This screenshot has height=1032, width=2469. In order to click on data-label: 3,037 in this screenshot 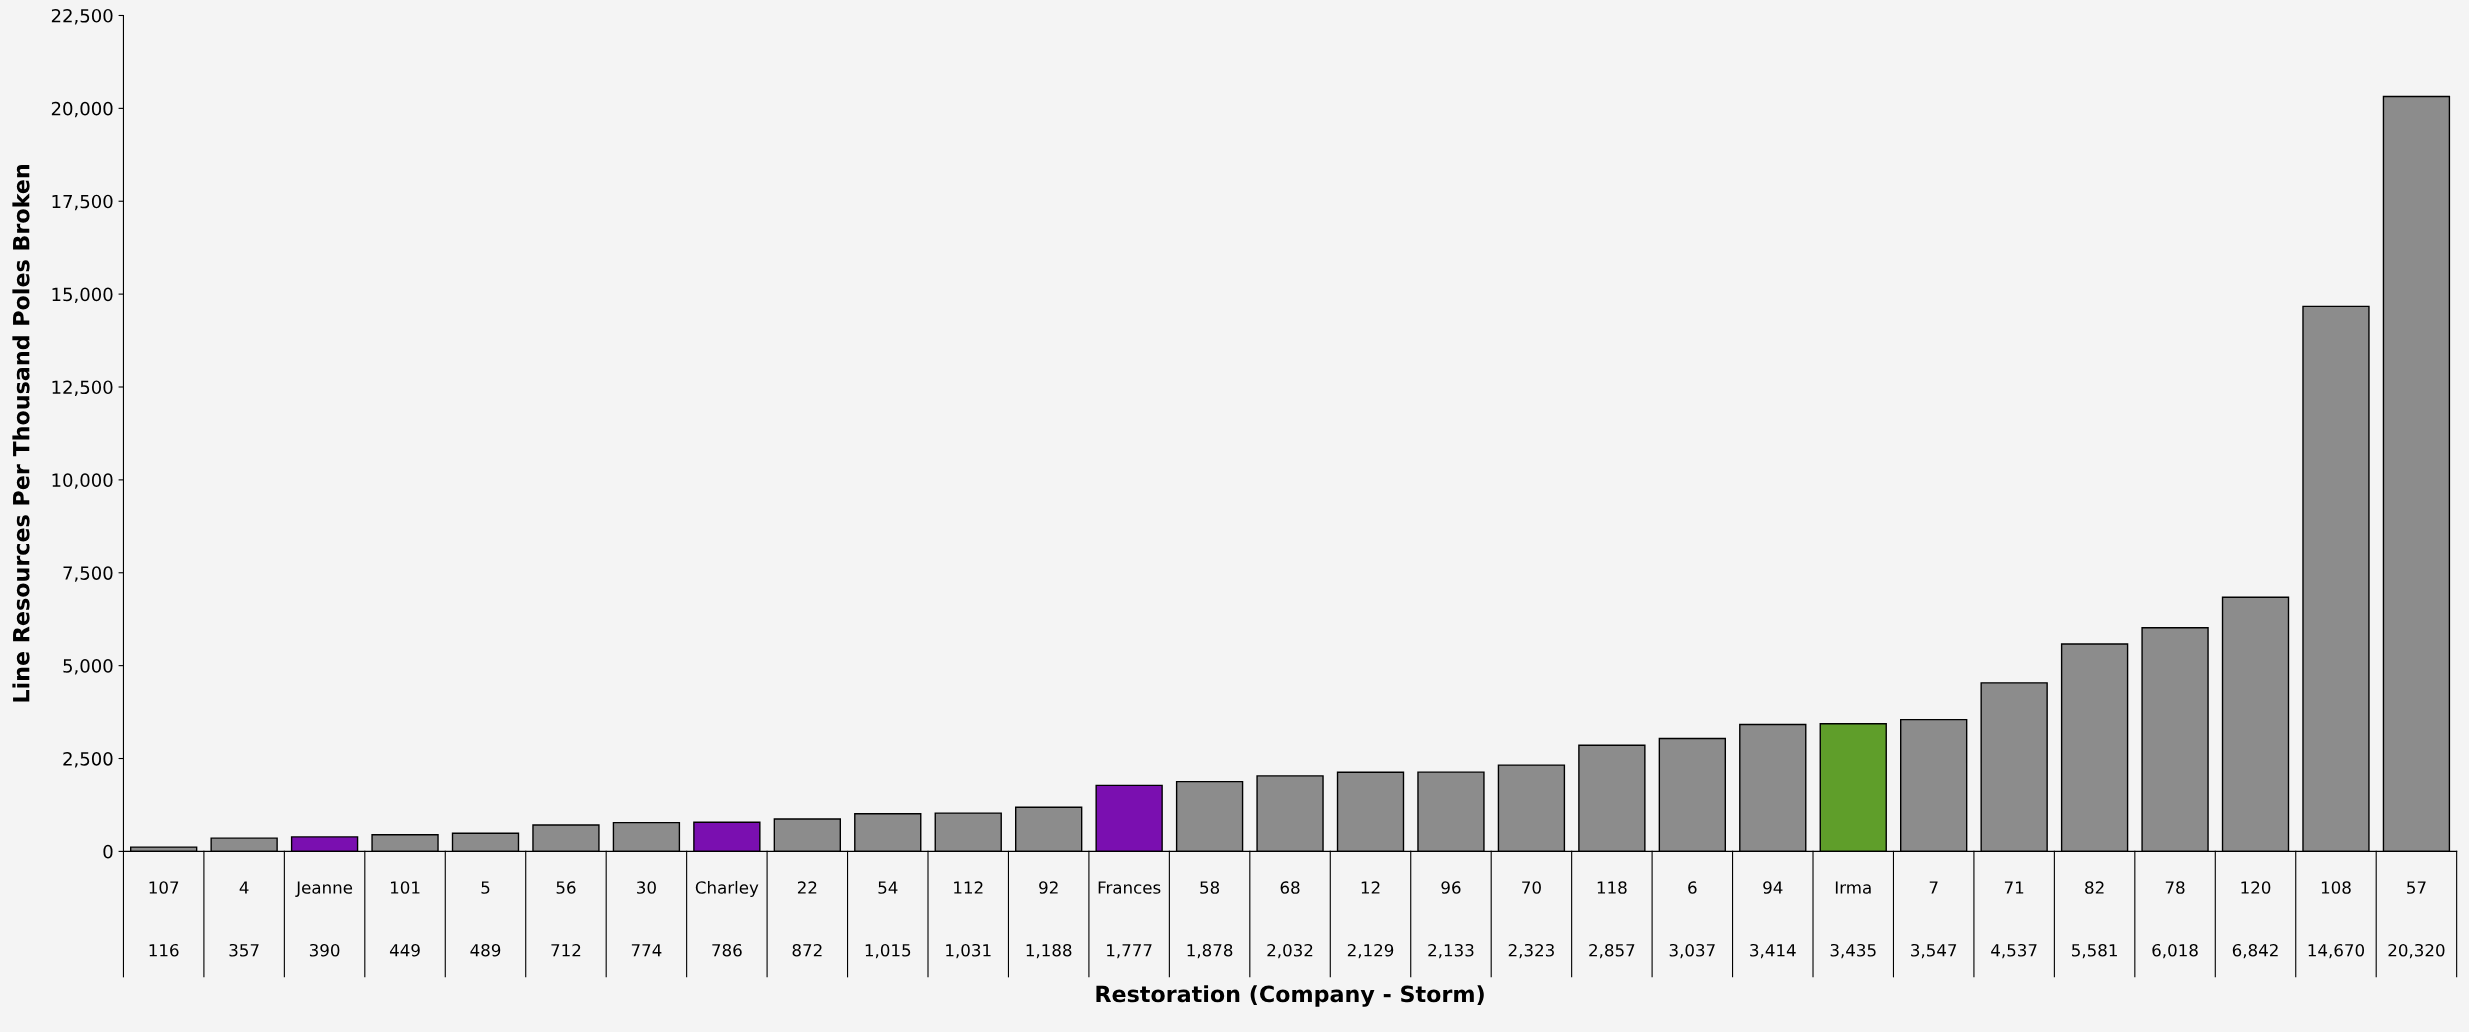, I will do `click(1692, 951)`.